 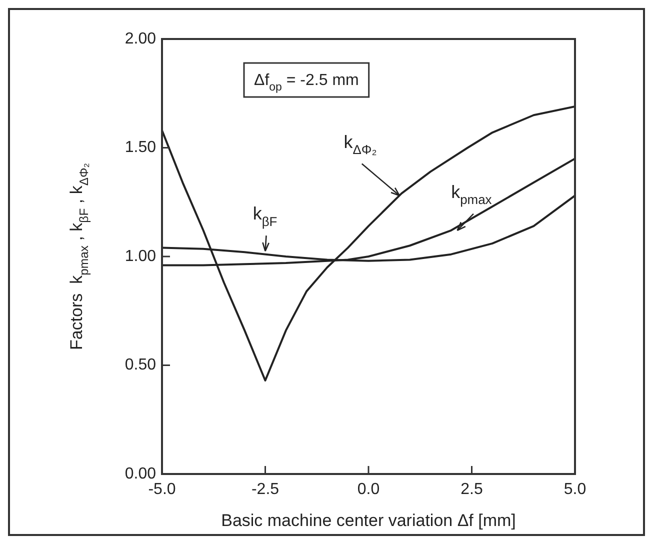 What do you see at coordinates (368, 489) in the screenshot?
I see `x-tick-label: 0.0` at bounding box center [368, 489].